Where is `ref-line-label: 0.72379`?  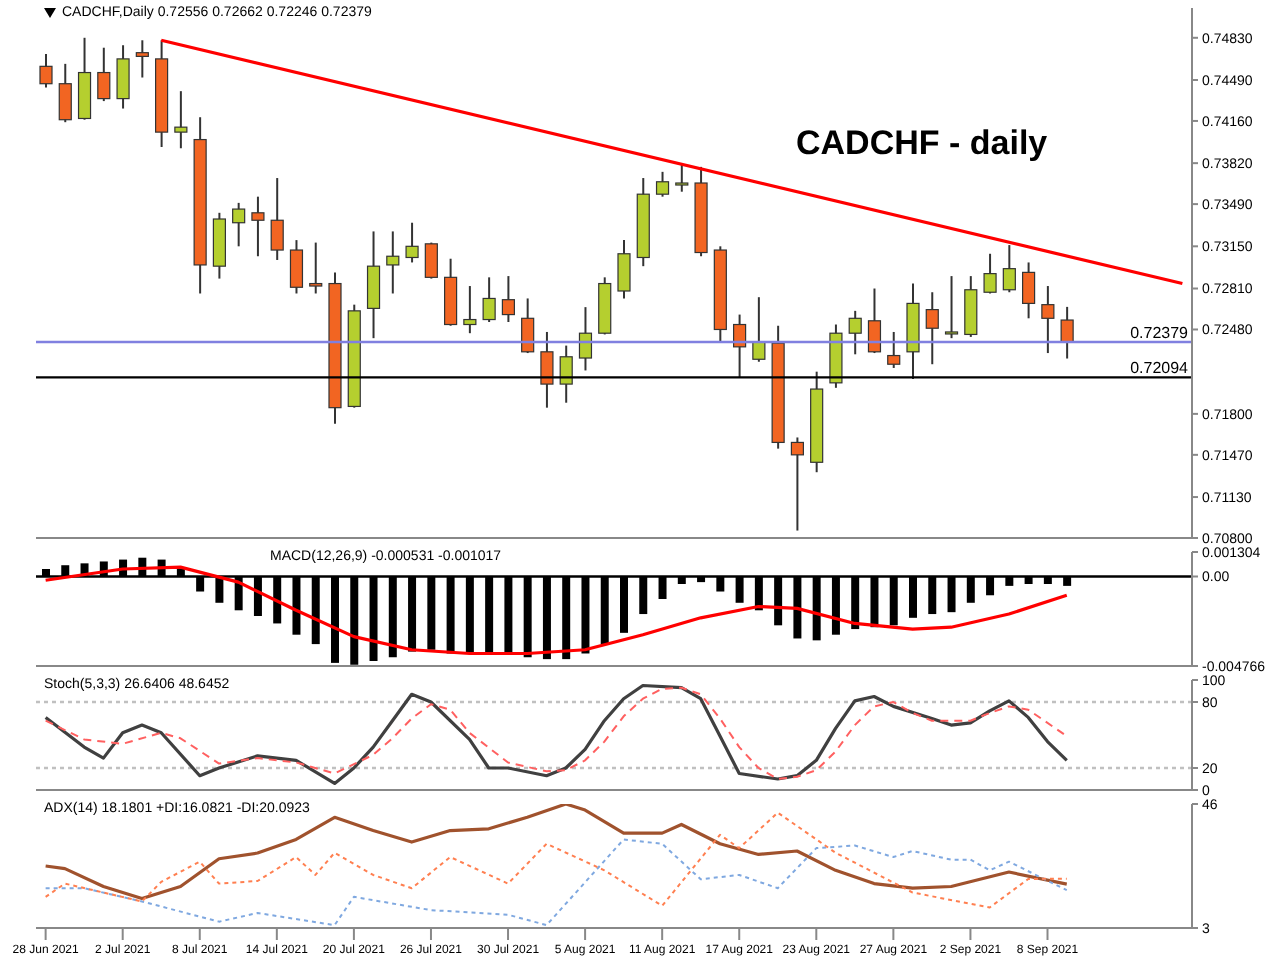 ref-line-label: 0.72379 is located at coordinates (1160, 333).